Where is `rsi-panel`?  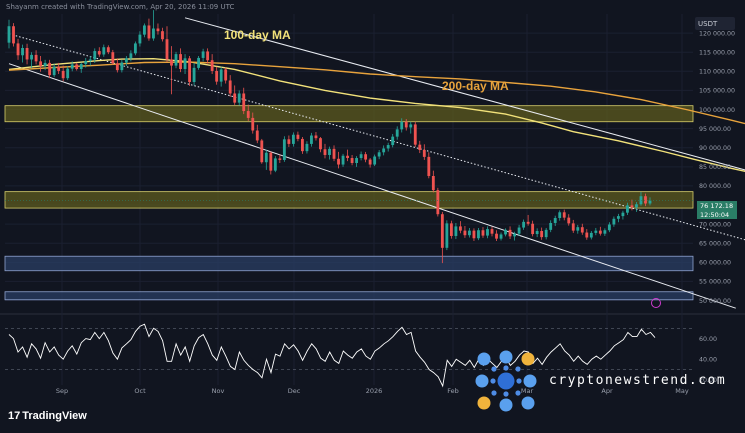 rsi-panel is located at coordinates (349, 355).